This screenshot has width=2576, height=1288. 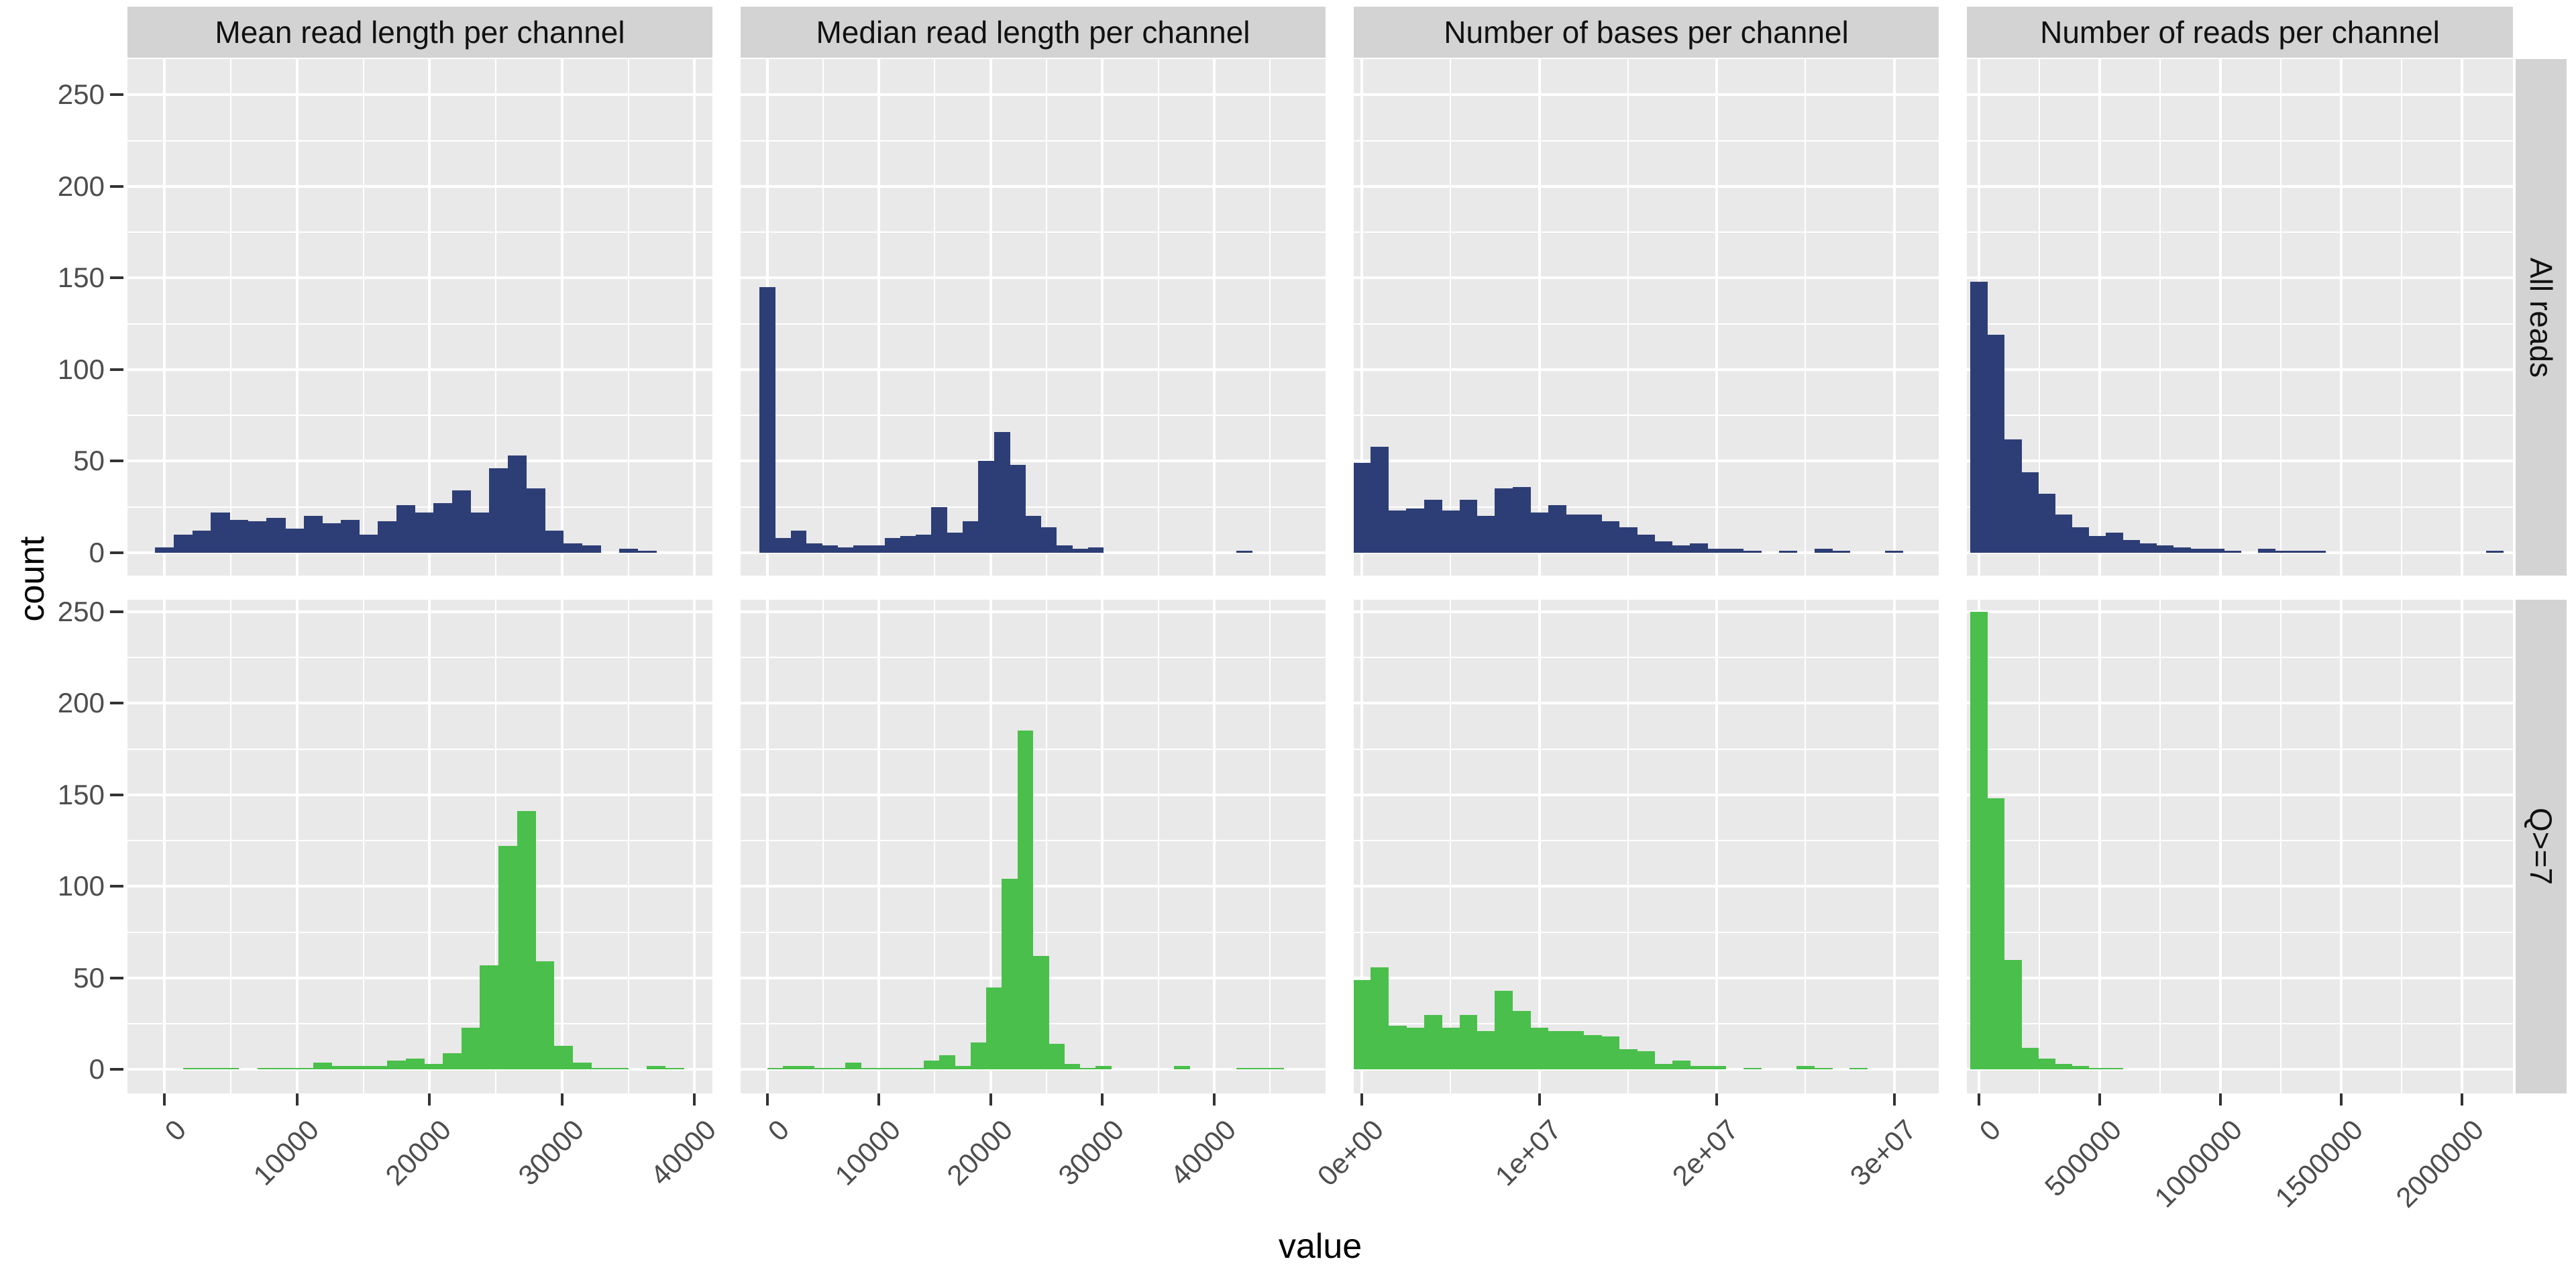 I want to click on facet-panel-r0c0, so click(x=419, y=317).